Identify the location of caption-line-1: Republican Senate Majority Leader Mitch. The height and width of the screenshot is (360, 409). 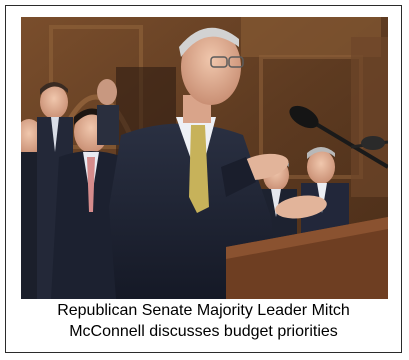
(203, 310).